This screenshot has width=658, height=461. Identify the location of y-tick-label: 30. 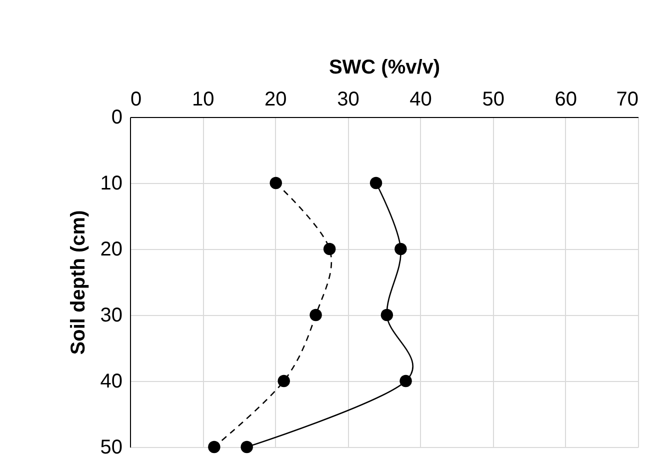
(111, 315).